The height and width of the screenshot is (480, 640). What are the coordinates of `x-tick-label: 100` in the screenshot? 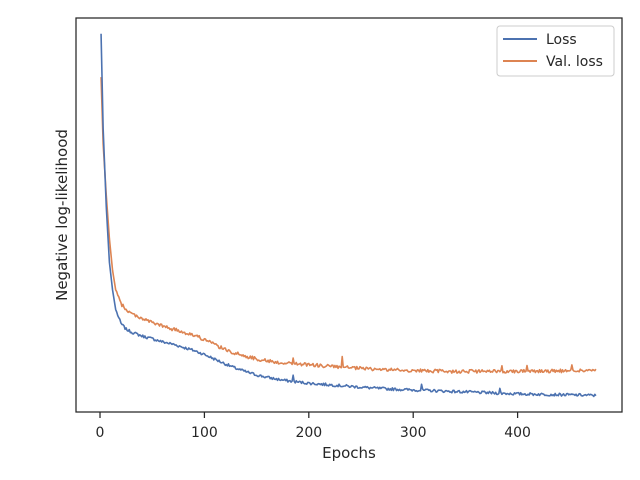 It's located at (204, 433).